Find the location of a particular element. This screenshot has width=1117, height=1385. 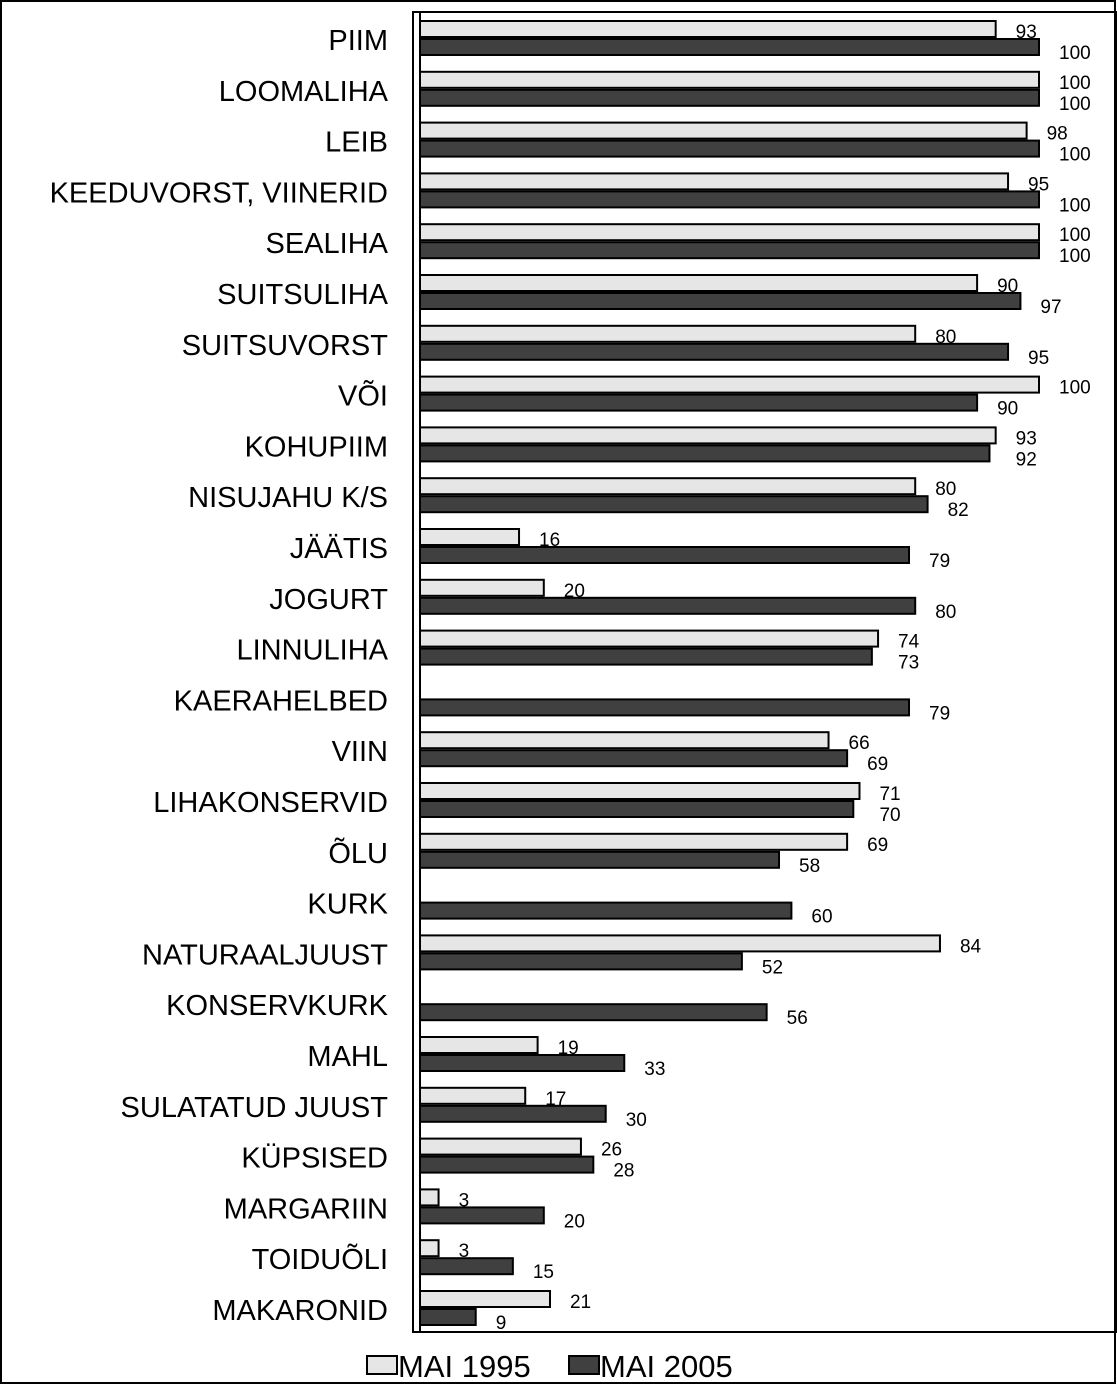

category-label: LINNULIHA is located at coordinates (313, 651).